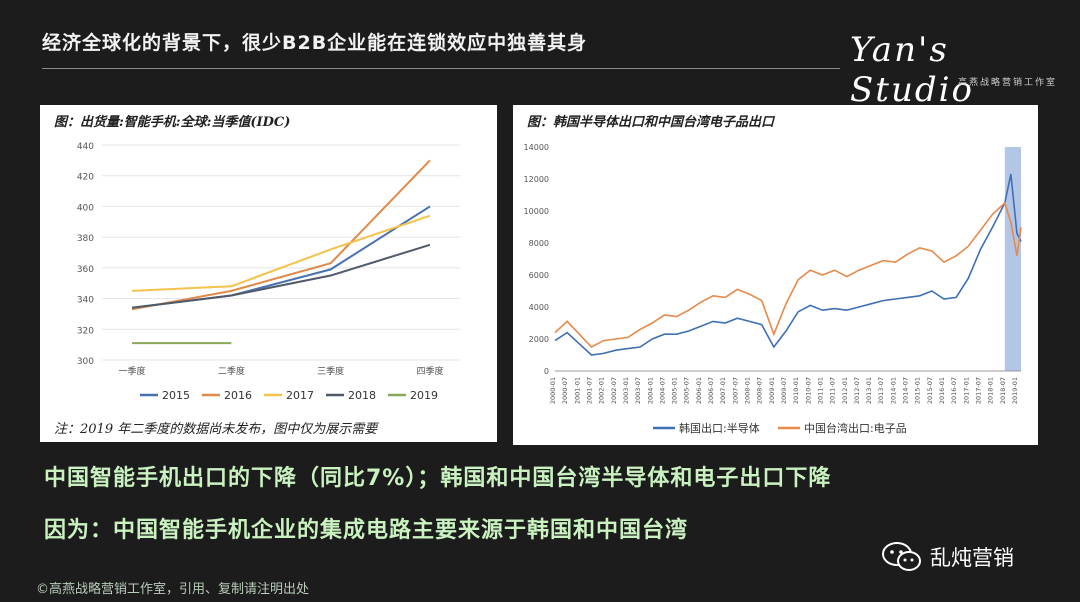 The width and height of the screenshot is (1080, 602). What do you see at coordinates (901, 556) in the screenshot?
I see `wechat-icon` at bounding box center [901, 556].